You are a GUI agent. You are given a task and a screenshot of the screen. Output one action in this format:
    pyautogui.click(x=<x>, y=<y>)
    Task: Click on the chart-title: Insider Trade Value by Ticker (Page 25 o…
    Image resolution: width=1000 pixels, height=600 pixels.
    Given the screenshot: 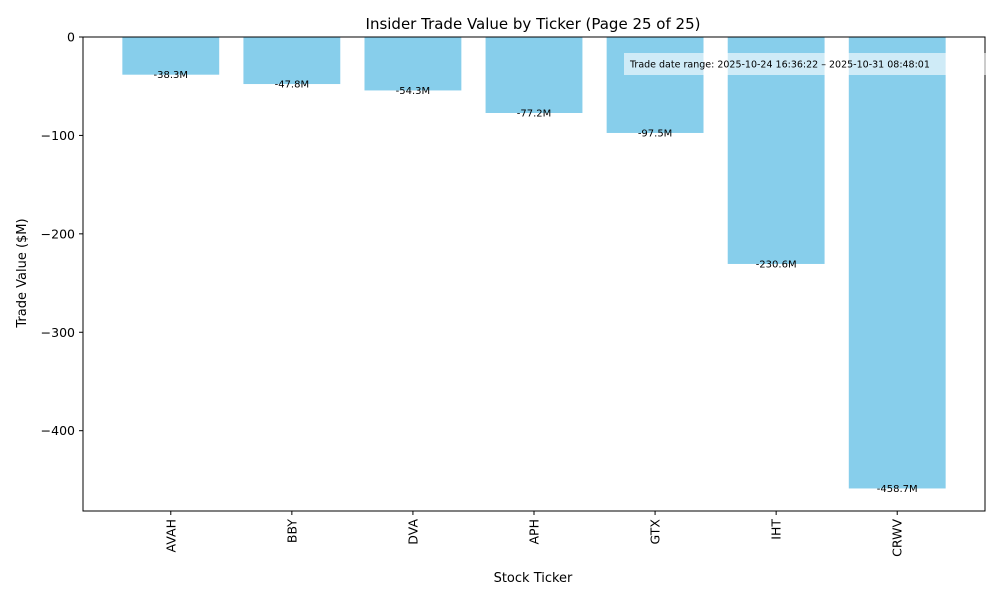 What is the action you would take?
    pyautogui.click(x=533, y=24)
    